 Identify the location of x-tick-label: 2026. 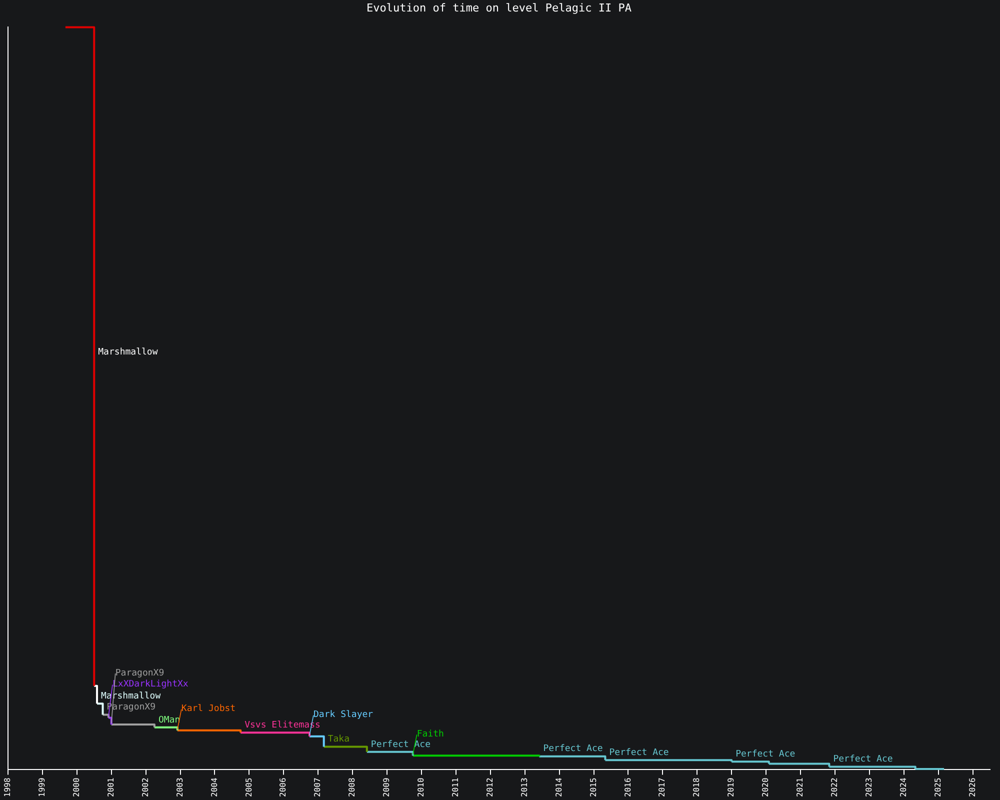
(972, 787).